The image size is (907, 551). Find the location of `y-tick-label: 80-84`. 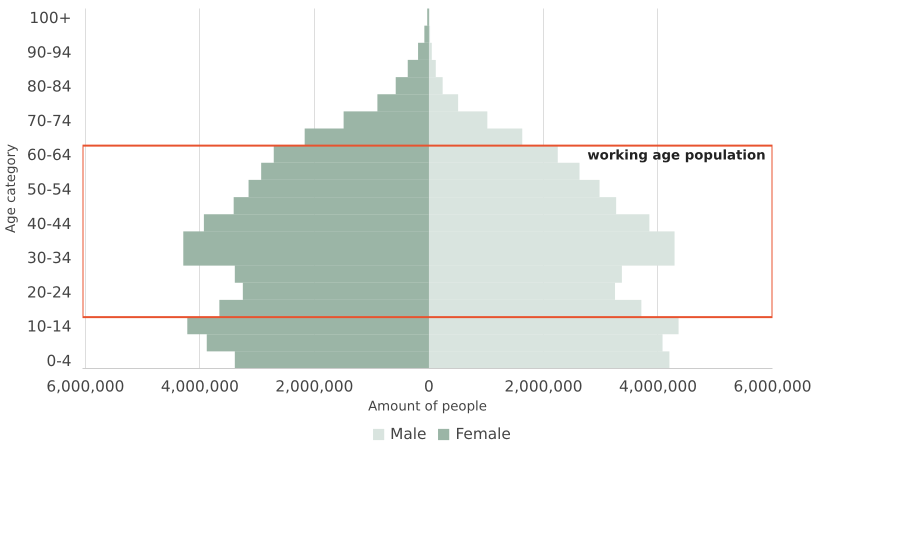

y-tick-label: 80-84 is located at coordinates (49, 87).